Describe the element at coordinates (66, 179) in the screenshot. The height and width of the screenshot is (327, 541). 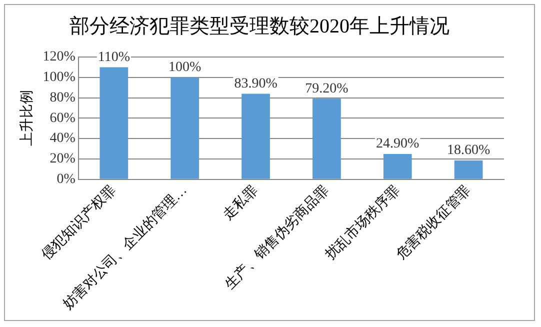
I see `y-tick-label: 0%` at that location.